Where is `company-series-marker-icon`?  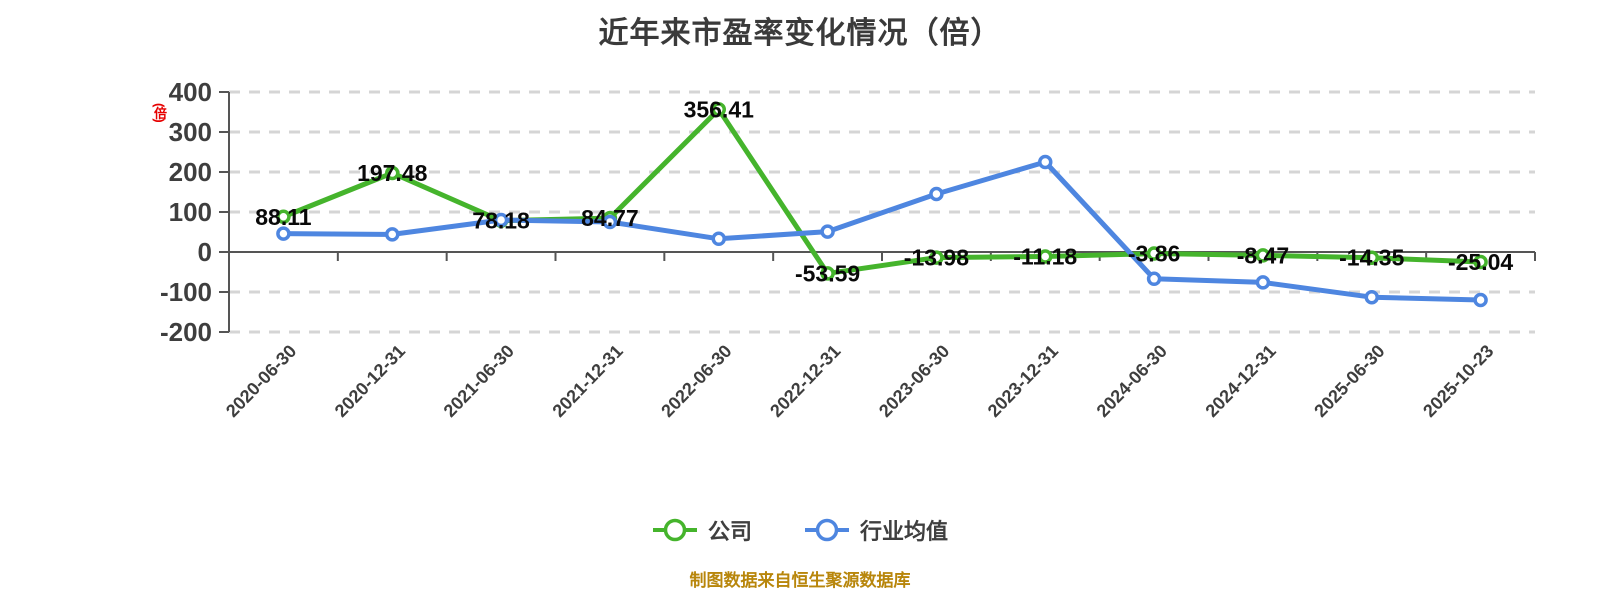 company-series-marker-icon is located at coordinates (674, 530).